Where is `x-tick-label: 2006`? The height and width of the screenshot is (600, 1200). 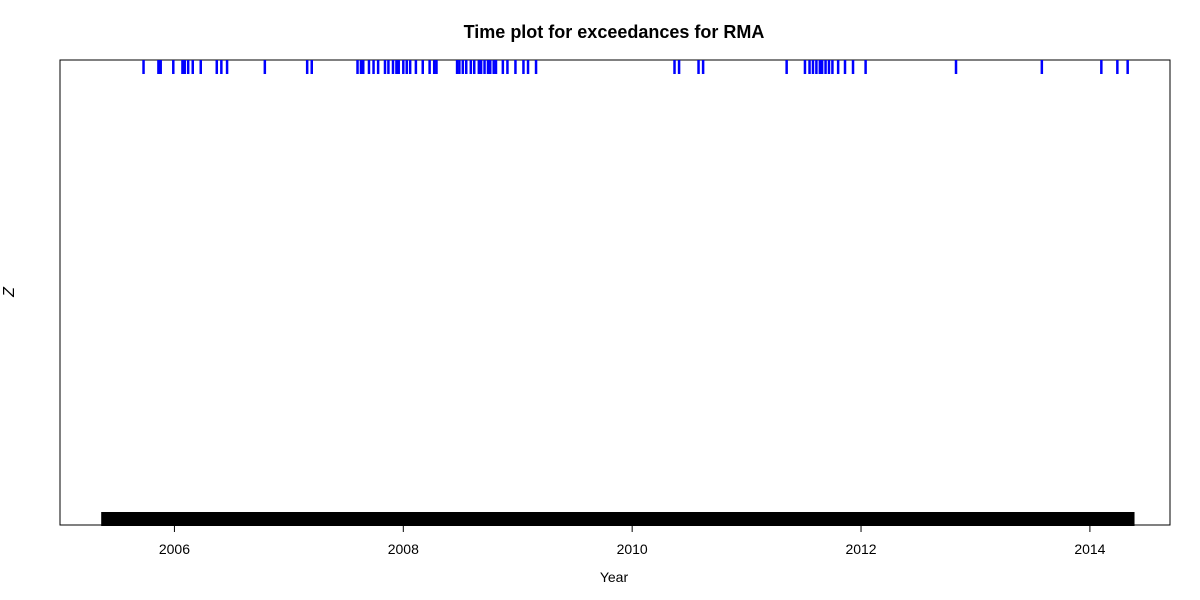 x-tick-label: 2006 is located at coordinates (174, 549).